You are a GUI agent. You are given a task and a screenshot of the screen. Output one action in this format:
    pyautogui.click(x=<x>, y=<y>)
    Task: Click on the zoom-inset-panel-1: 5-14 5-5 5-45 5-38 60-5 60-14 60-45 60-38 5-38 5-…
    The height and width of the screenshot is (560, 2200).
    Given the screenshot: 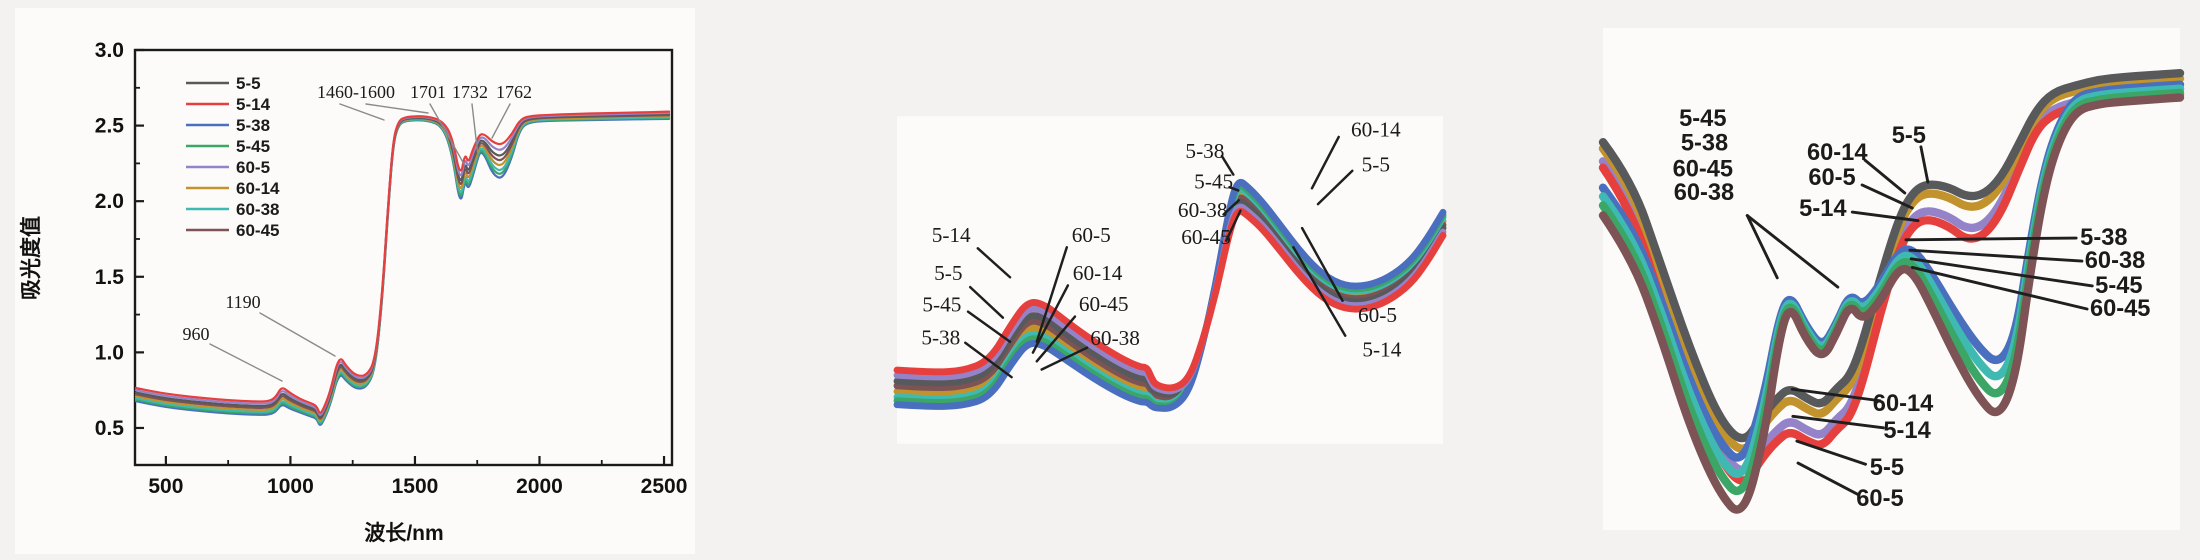 What is the action you would take?
    pyautogui.click(x=1170, y=280)
    